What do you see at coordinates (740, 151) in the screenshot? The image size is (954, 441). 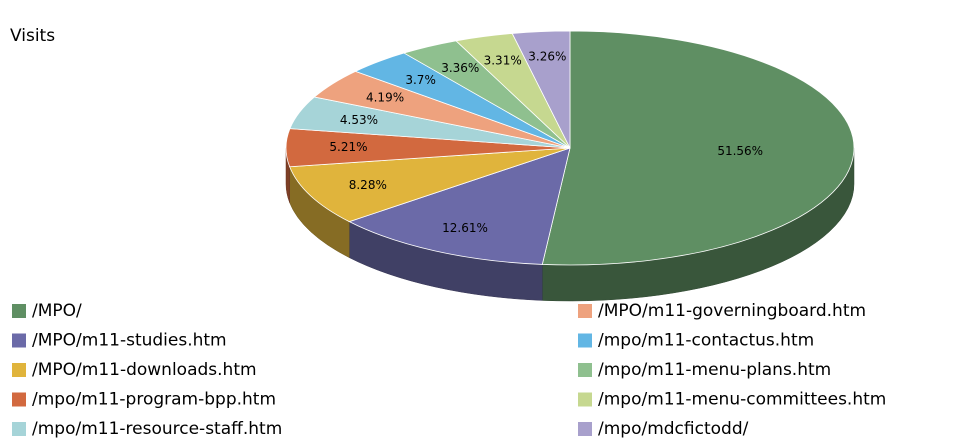 I see `slice-label: 51.56%` at bounding box center [740, 151].